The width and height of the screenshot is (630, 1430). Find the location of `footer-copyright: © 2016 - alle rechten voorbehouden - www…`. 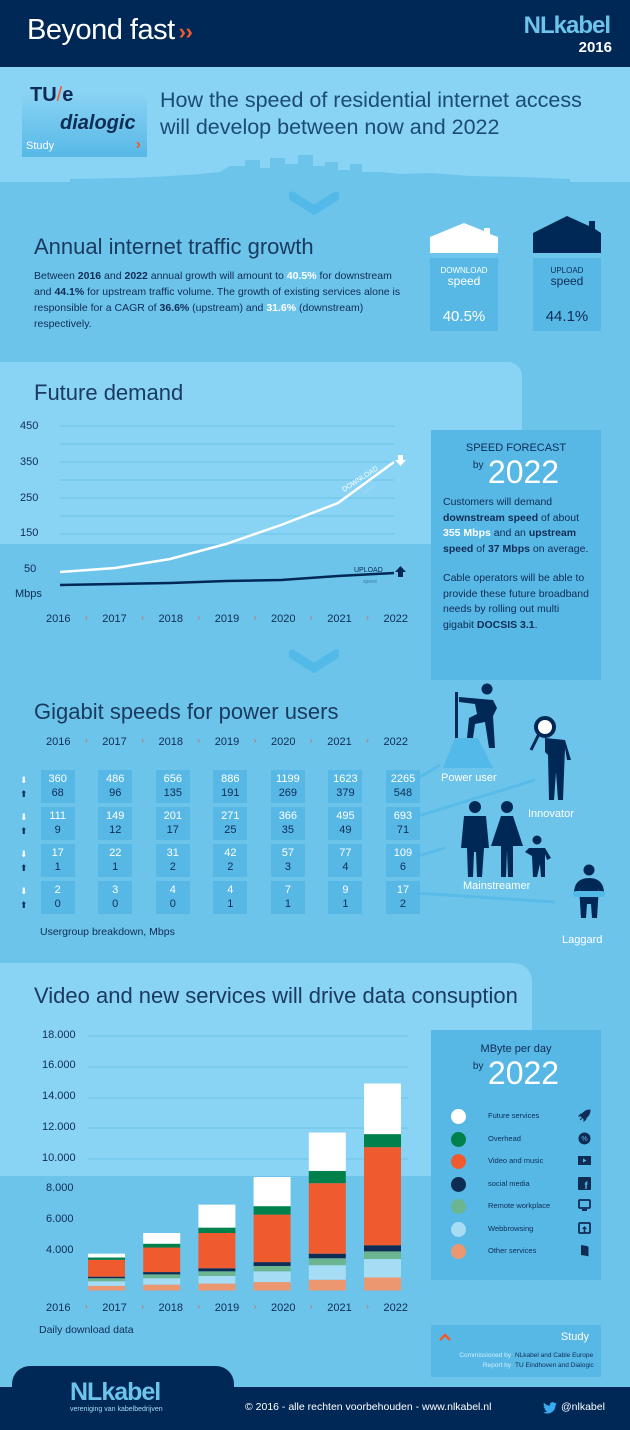

footer-copyright: © 2016 - alle rechten voorbehouden - www… is located at coordinates (368, 1407).